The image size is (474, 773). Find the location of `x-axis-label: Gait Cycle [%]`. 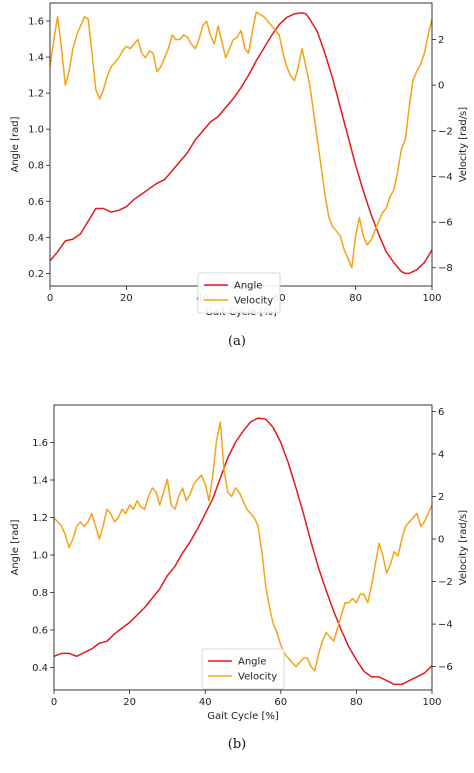

x-axis-label: Gait Cycle [%] is located at coordinates (243, 716).